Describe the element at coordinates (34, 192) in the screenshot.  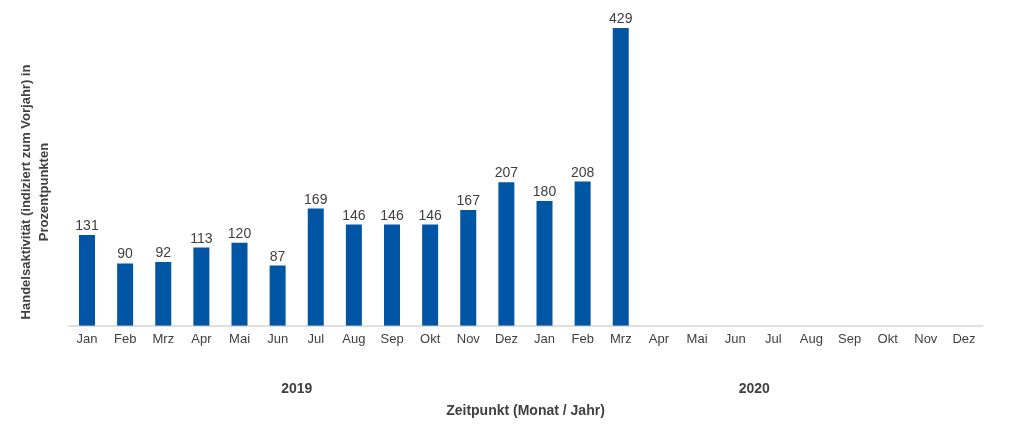
I see `y-axis-title: Handelsaktivität (indiziert zum Vorjahr) in Prozentpunkten` at that location.